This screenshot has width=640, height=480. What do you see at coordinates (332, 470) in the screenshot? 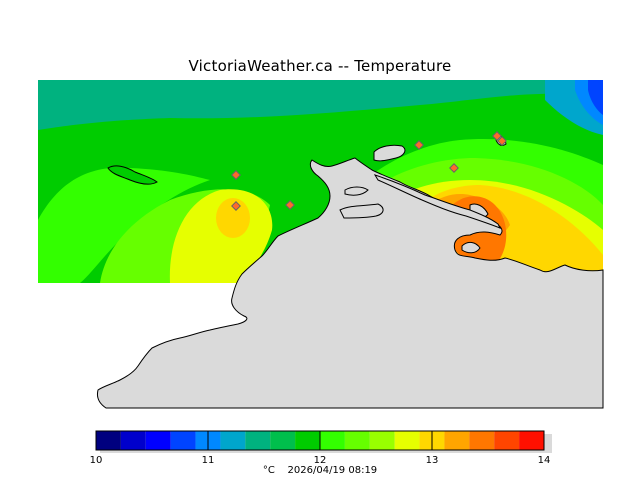
I see `legend-timestamp: 2026/04/19 08:19` at bounding box center [332, 470].